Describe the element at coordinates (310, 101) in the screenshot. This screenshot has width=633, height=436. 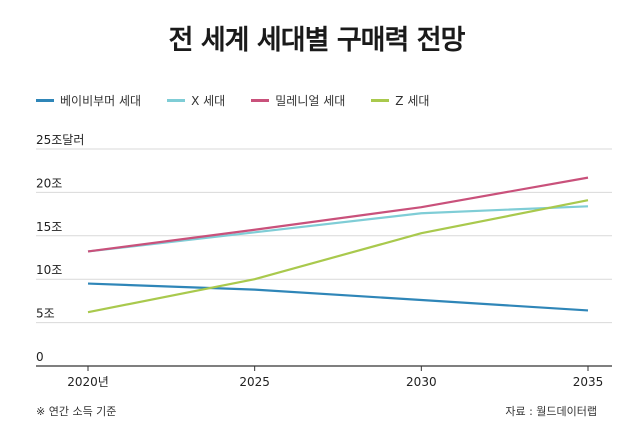
I see `legend-label-millennials: 밀레니얼 세대` at that location.